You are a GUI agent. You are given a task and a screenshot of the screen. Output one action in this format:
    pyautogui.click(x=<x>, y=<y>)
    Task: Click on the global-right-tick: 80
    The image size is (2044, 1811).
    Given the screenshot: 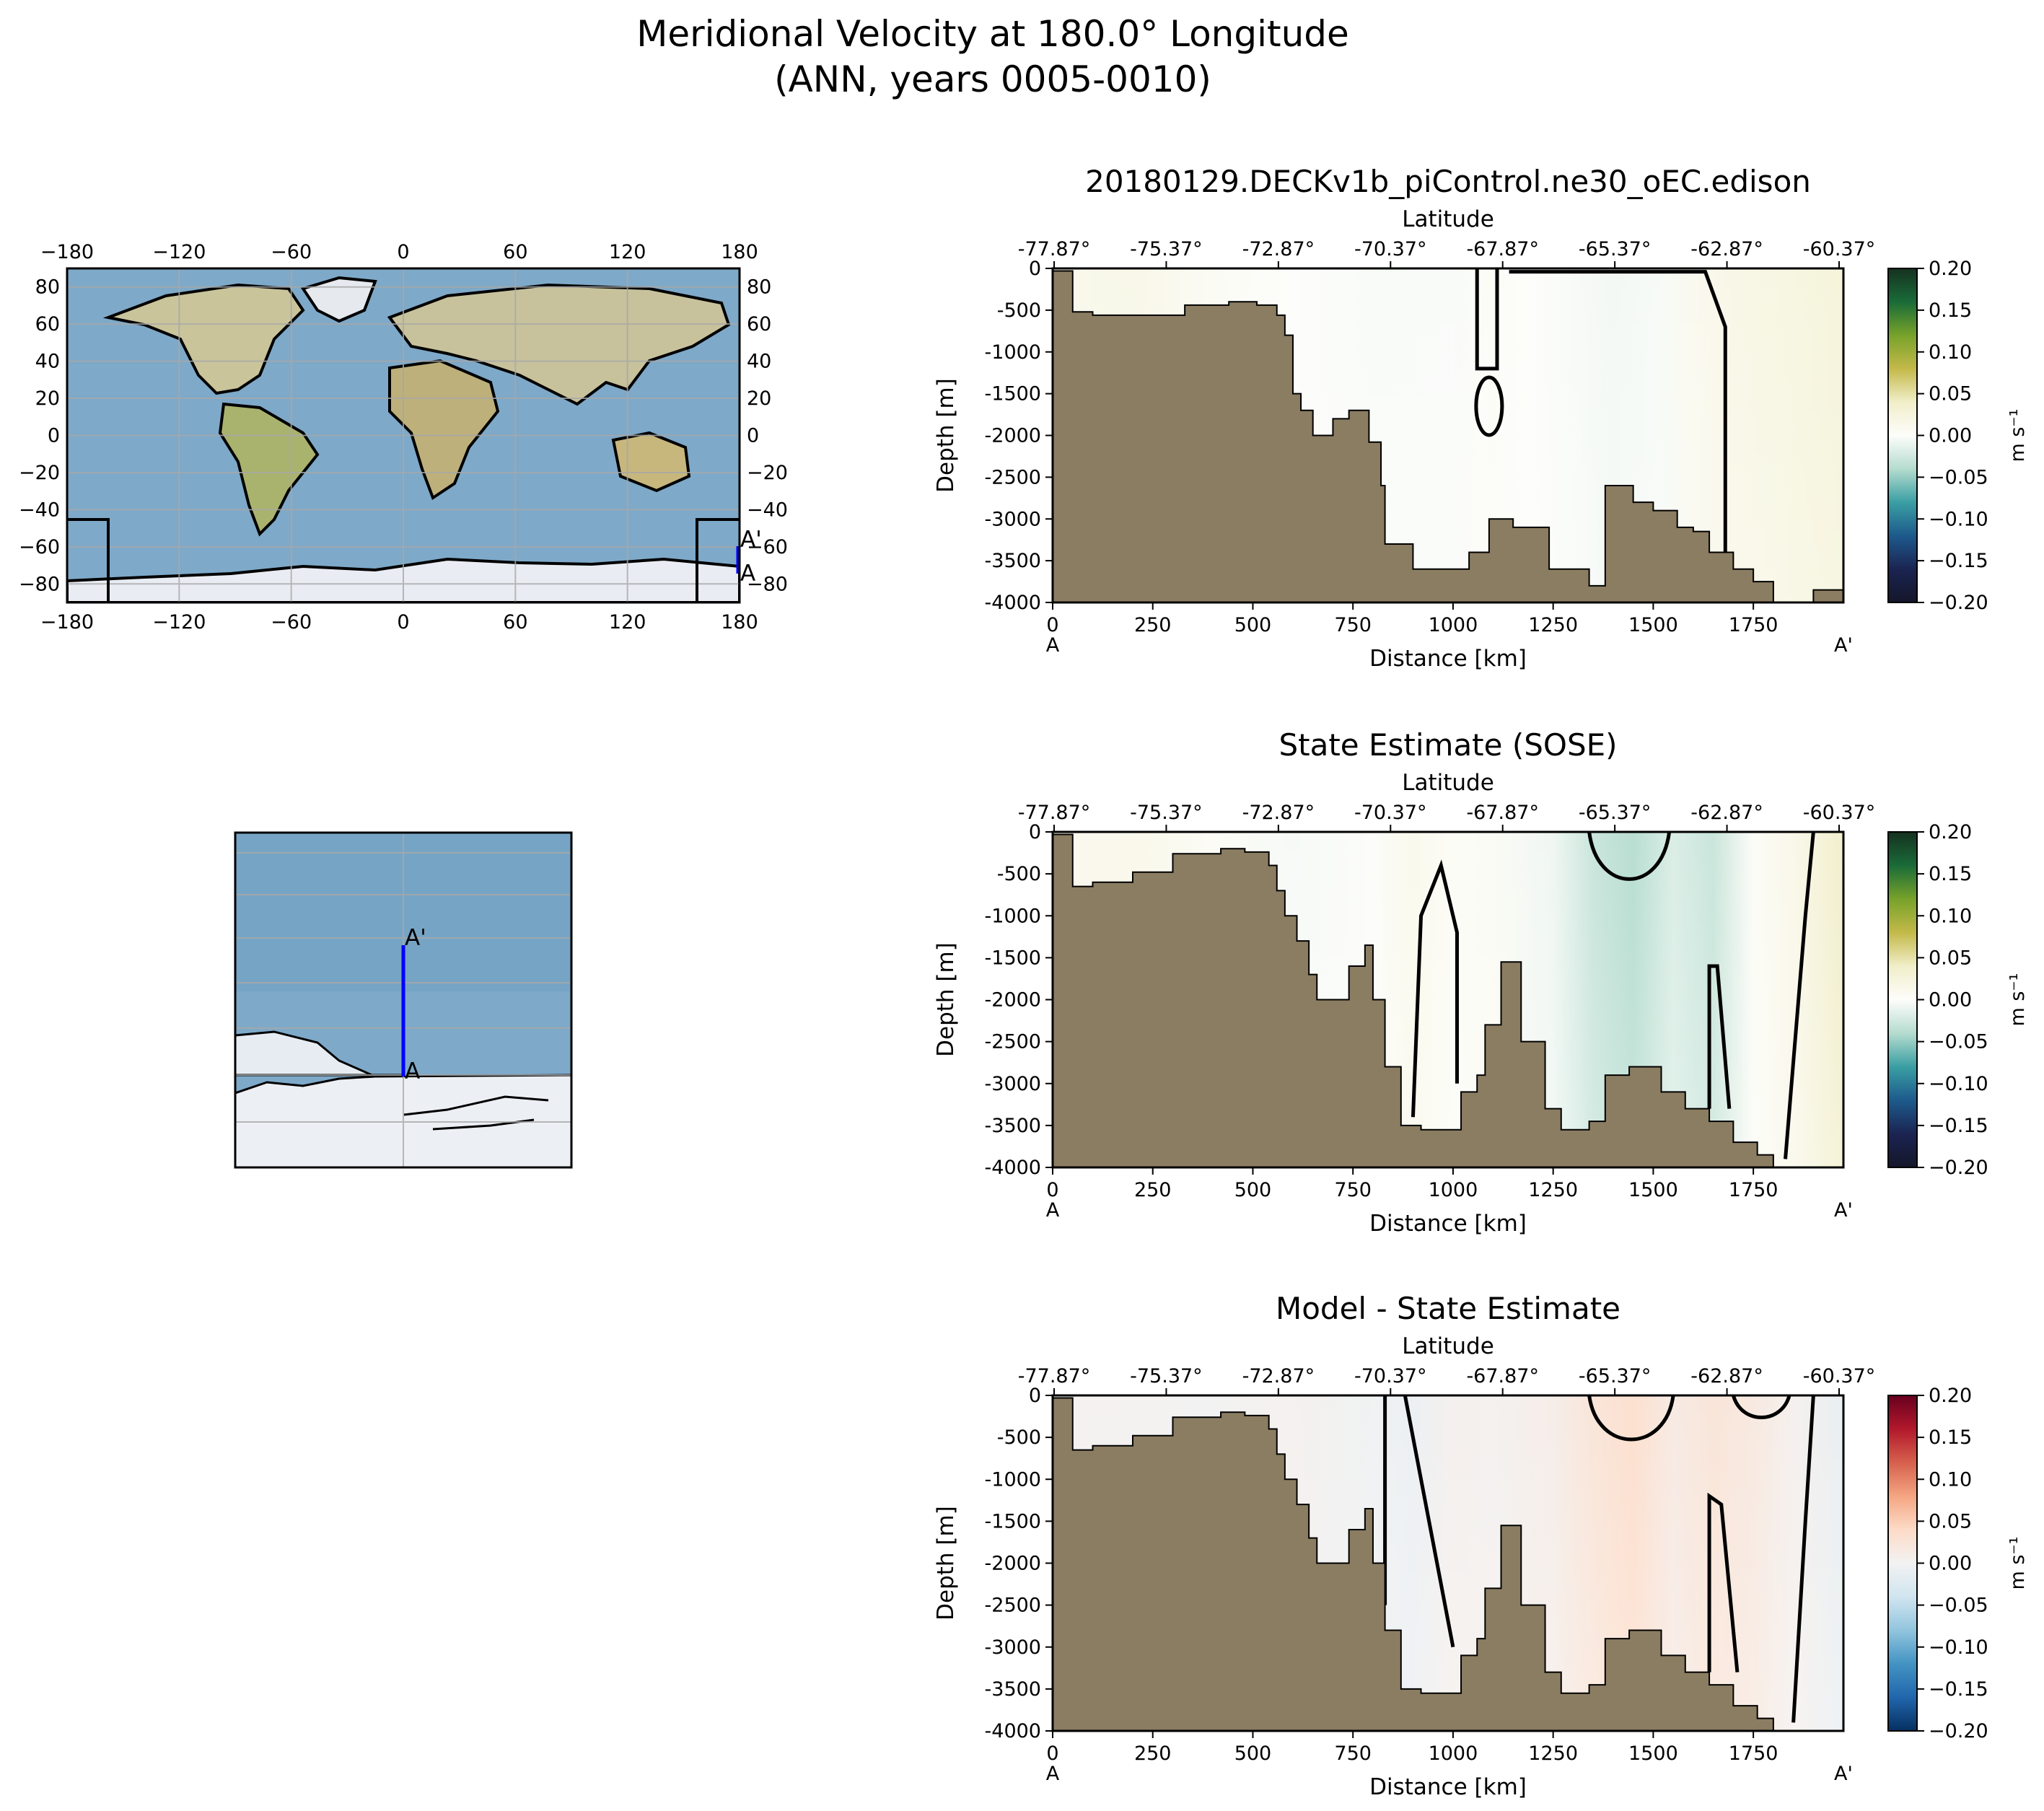 What is the action you would take?
    pyautogui.click(x=759, y=287)
    